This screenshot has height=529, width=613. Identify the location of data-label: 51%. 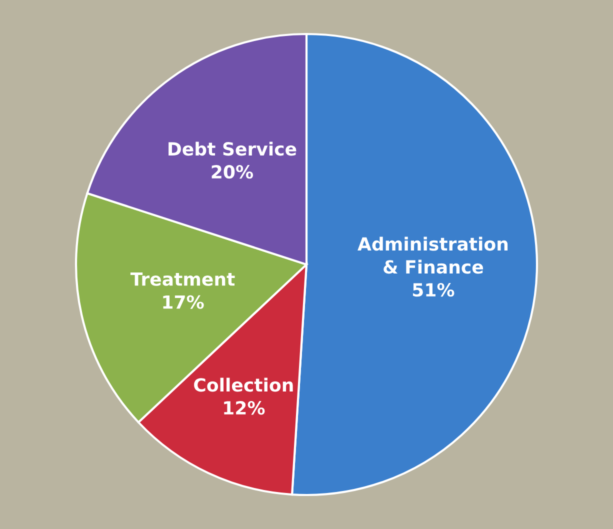
(433, 290).